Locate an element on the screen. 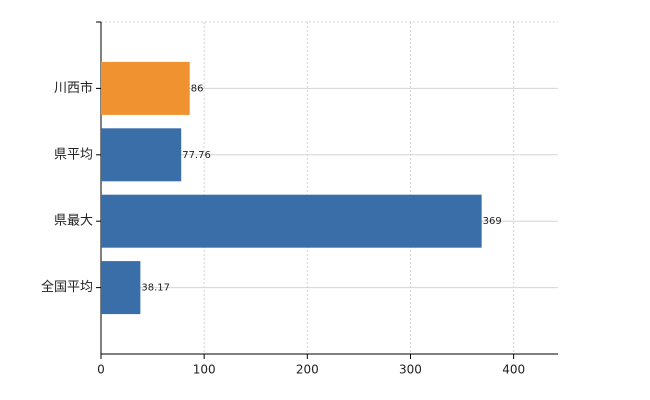 The height and width of the screenshot is (400, 650). y-tick-label: 県最大 is located at coordinates (73, 221).